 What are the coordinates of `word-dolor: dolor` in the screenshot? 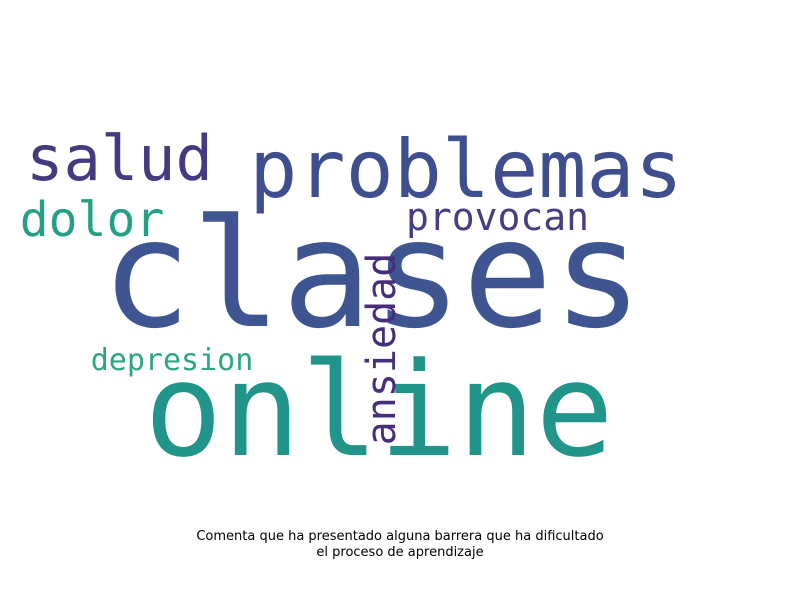 It's located at (92, 220).